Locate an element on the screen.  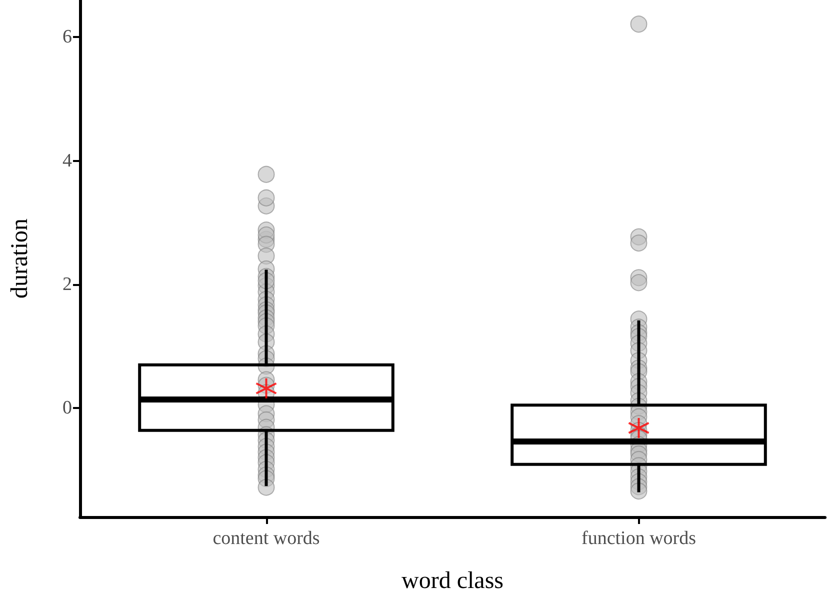
y-tick-label: 6 is located at coordinates (67, 37).